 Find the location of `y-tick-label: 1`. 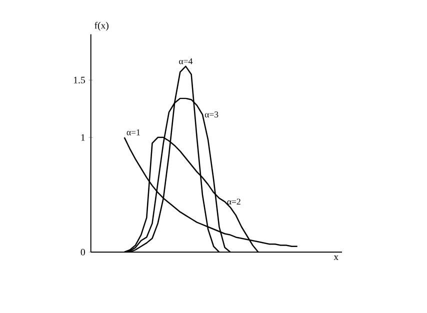

y-tick-label: 1 is located at coordinates (83, 137).